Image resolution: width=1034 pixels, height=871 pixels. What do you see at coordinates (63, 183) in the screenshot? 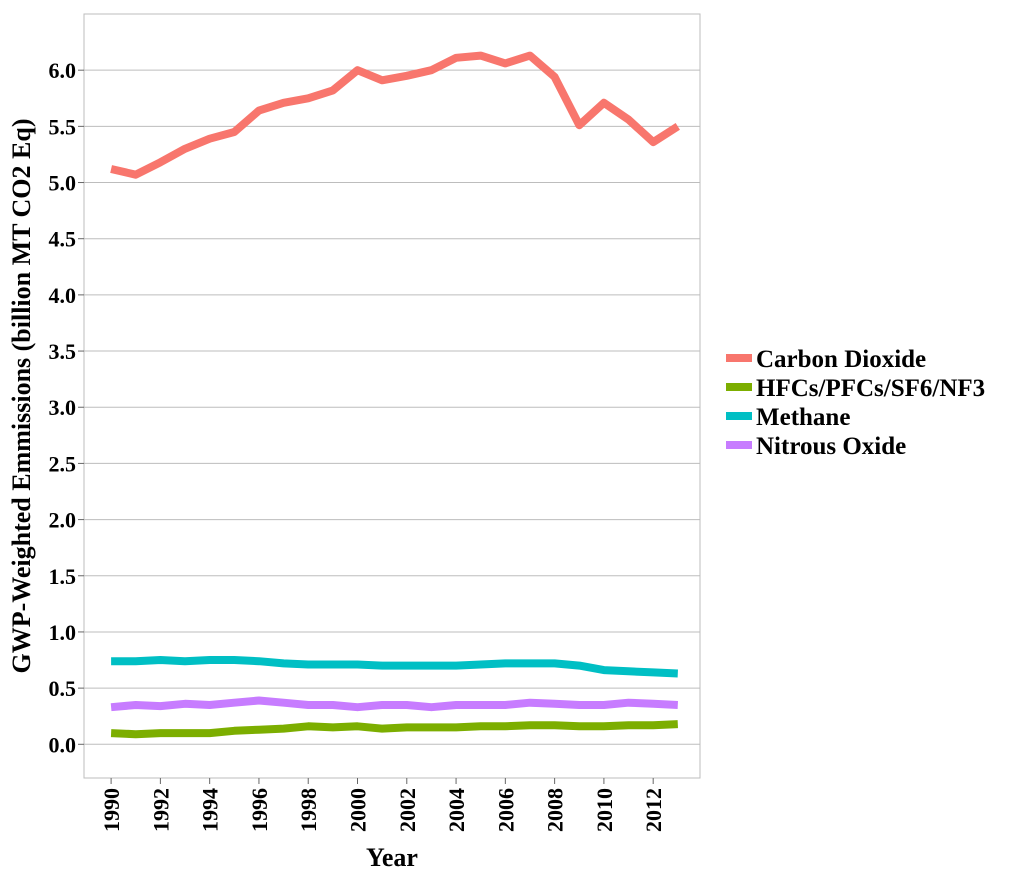
I see `y-tick-label: 5.0` at bounding box center [63, 183].